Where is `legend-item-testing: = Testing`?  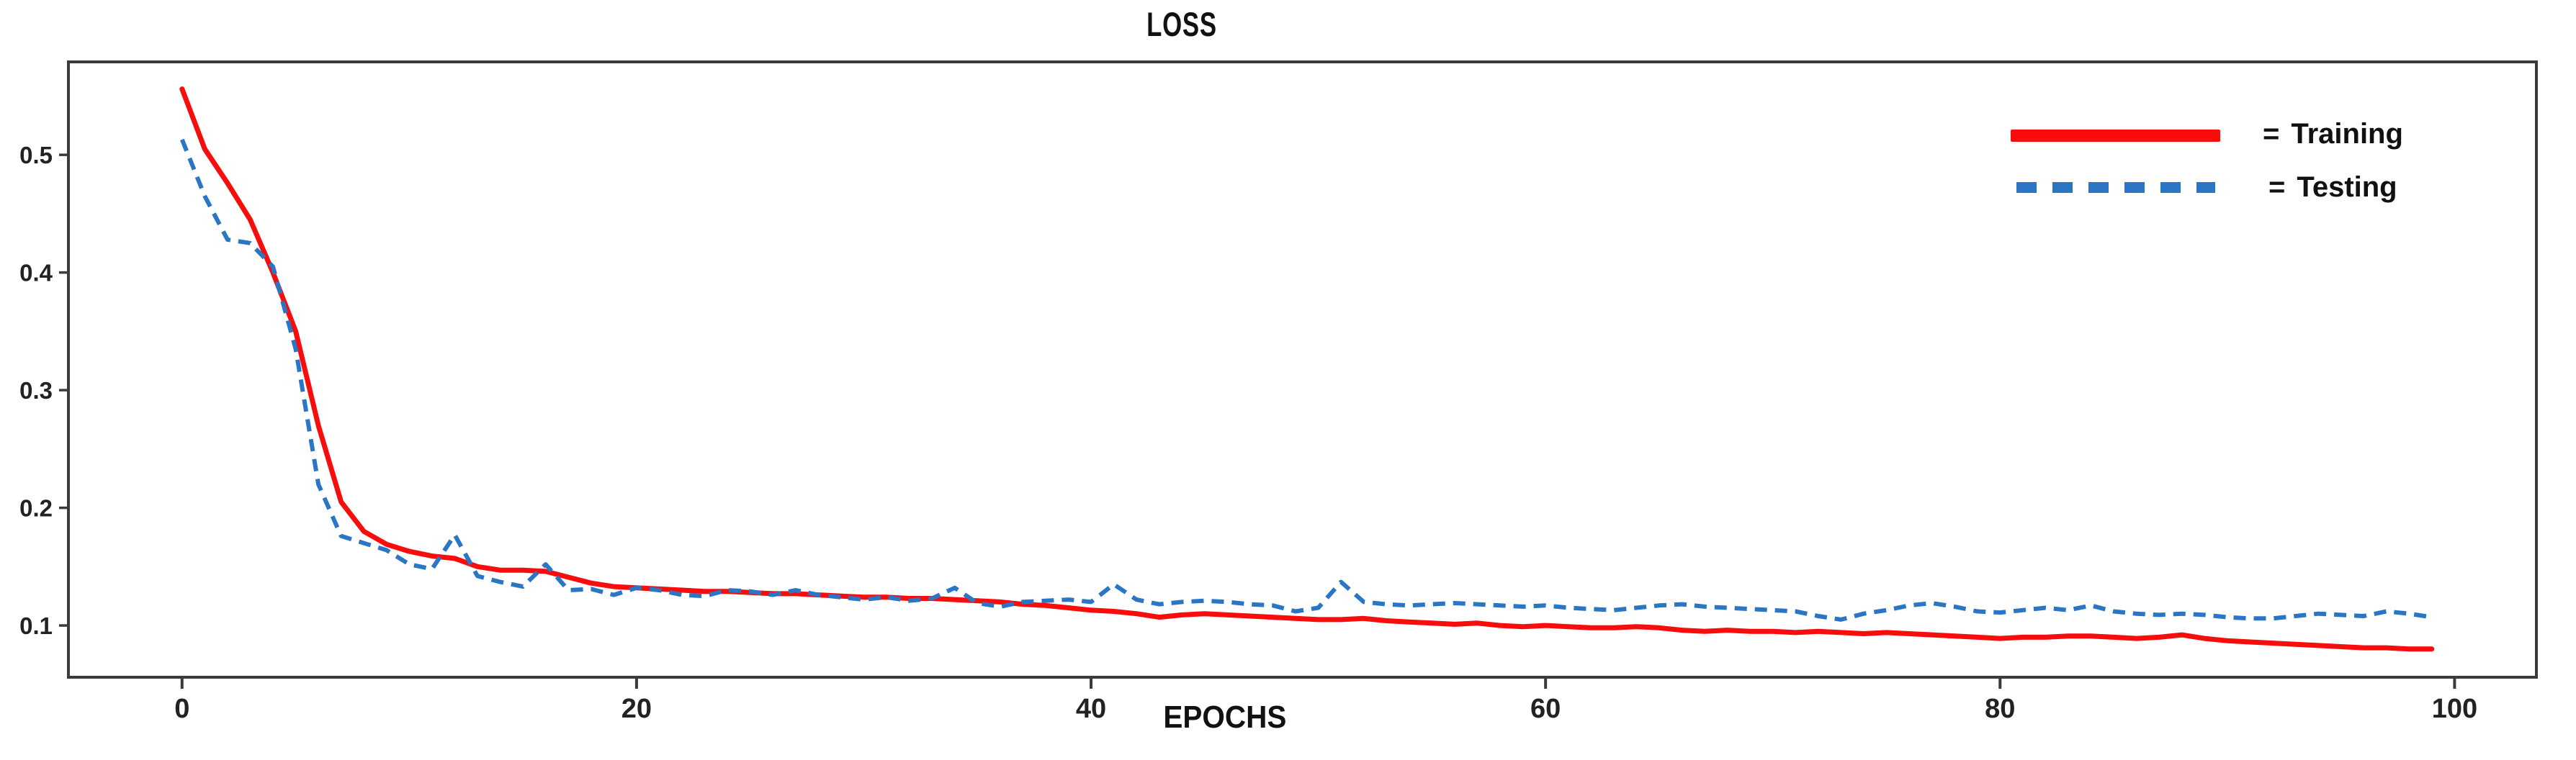 legend-item-testing: = Testing is located at coordinates (2332, 188).